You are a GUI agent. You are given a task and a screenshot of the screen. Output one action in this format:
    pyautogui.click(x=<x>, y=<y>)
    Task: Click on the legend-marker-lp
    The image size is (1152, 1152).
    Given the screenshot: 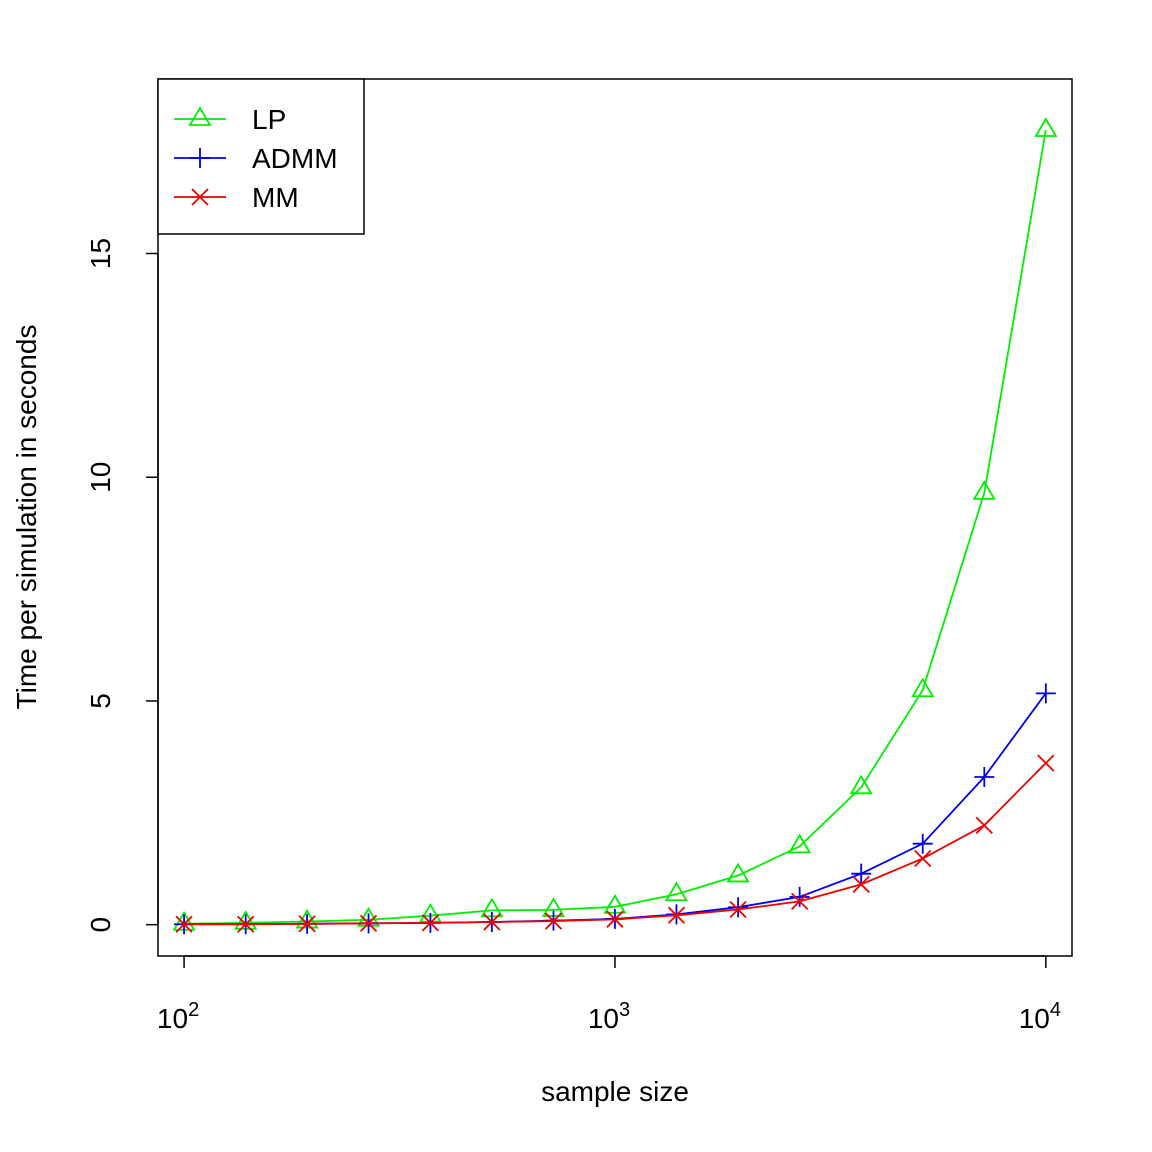 What is the action you would take?
    pyautogui.click(x=200, y=116)
    